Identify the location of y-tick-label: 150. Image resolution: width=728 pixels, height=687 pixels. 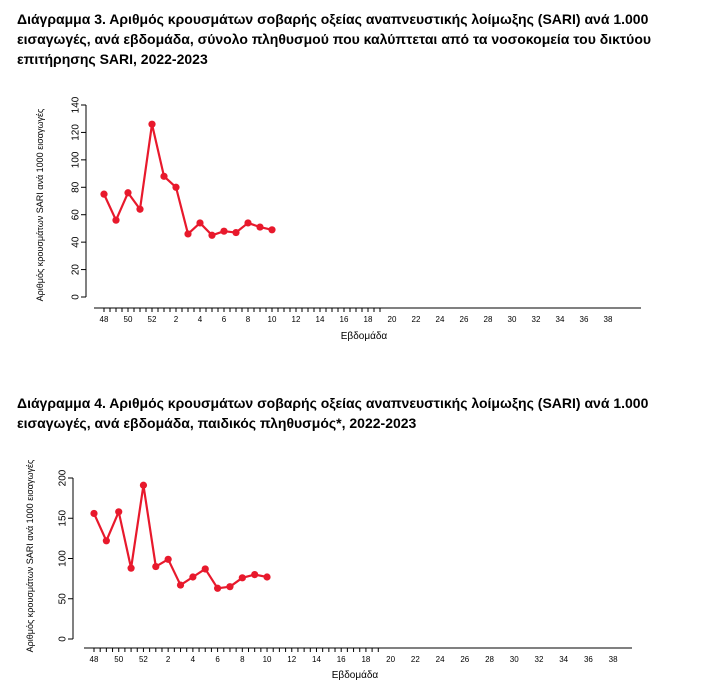
(63, 517).